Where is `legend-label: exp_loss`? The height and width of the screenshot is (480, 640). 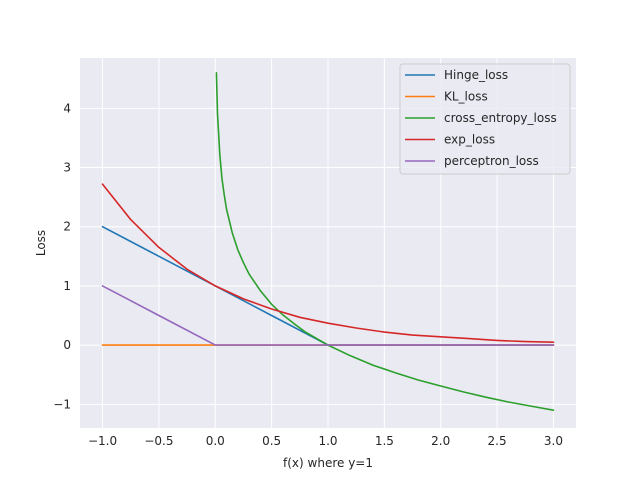 legend-label: exp_loss is located at coordinates (469, 140).